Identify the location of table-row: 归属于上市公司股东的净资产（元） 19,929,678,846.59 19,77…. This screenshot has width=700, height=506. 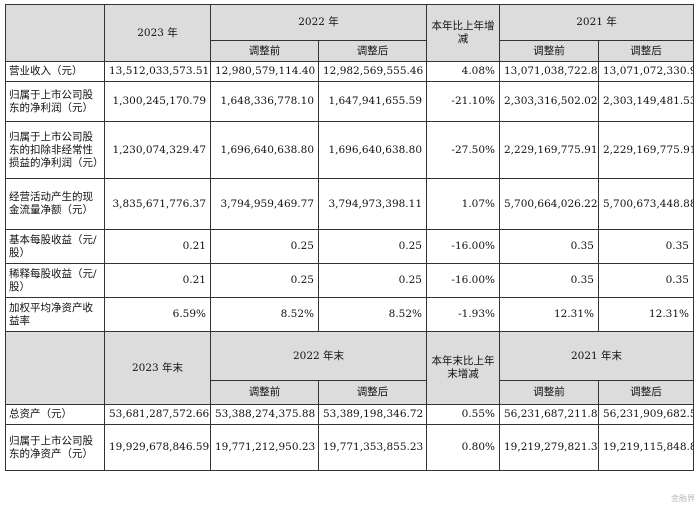
(349, 447).